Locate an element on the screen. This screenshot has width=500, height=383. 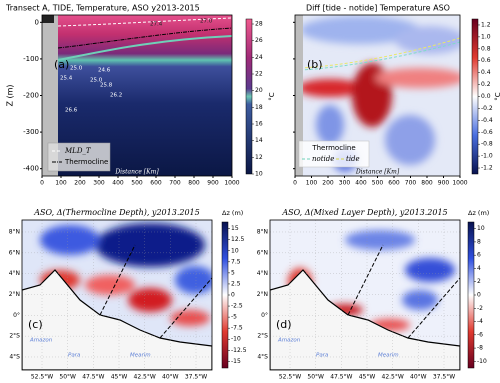
y-tick-label: 0 is located at coordinates (37, 22).